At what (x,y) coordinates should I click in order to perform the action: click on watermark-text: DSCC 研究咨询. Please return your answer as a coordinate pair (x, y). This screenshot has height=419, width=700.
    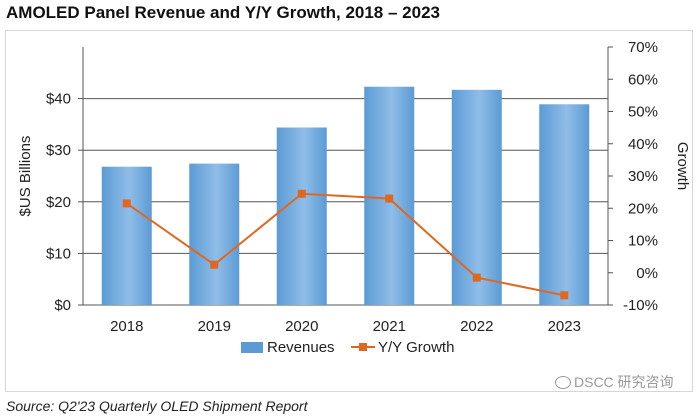
    Looking at the image, I should click on (624, 382).